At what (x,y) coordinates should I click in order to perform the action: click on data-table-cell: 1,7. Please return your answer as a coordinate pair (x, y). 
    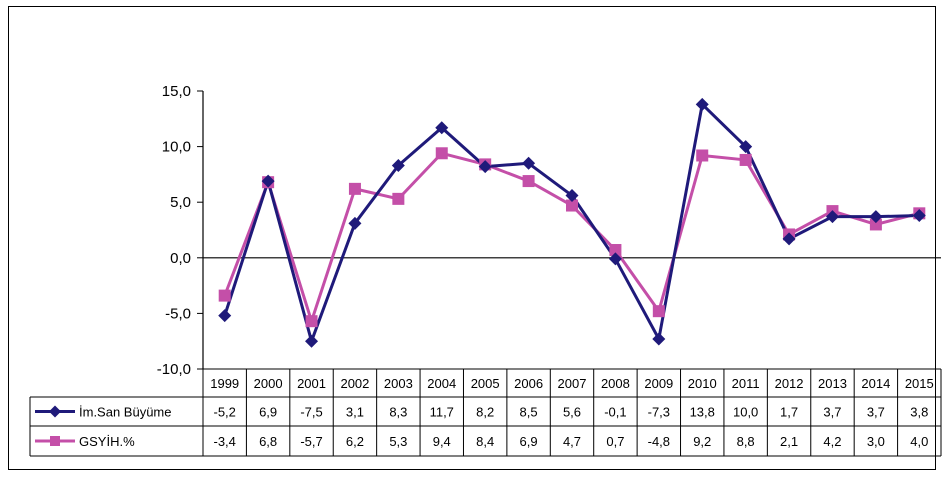
    Looking at the image, I should click on (789, 412).